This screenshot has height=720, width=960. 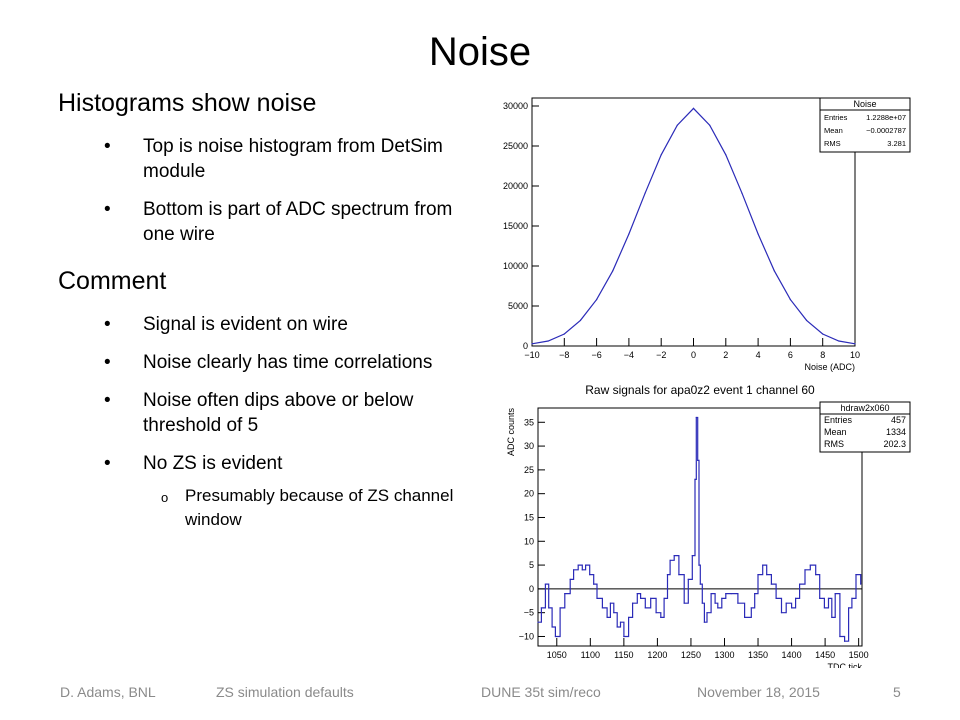 I want to click on x-tick-label: 2, so click(x=725, y=355).